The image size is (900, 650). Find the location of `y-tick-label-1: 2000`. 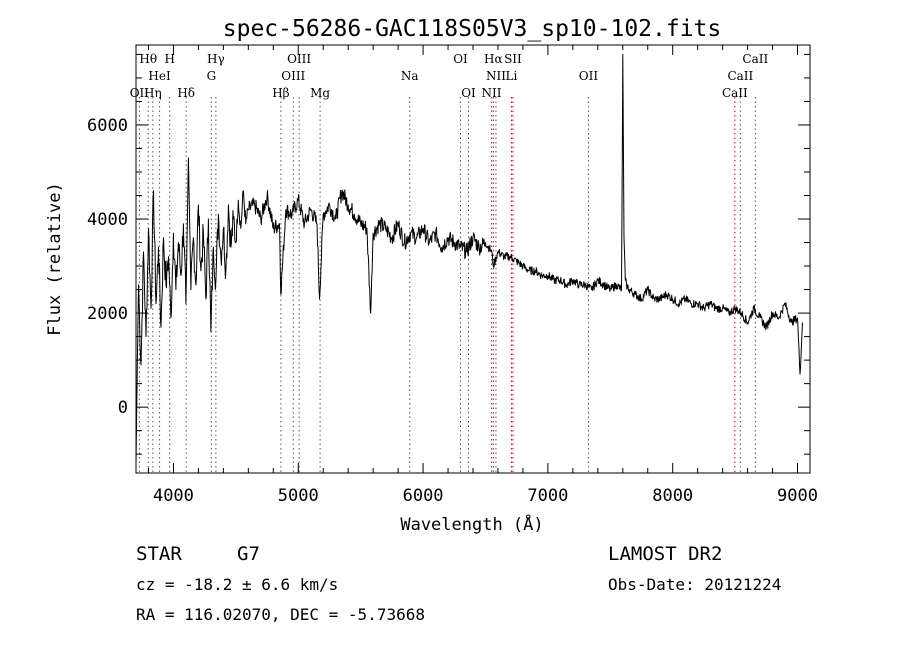

y-tick-label-1: 2000 is located at coordinates (107, 314).